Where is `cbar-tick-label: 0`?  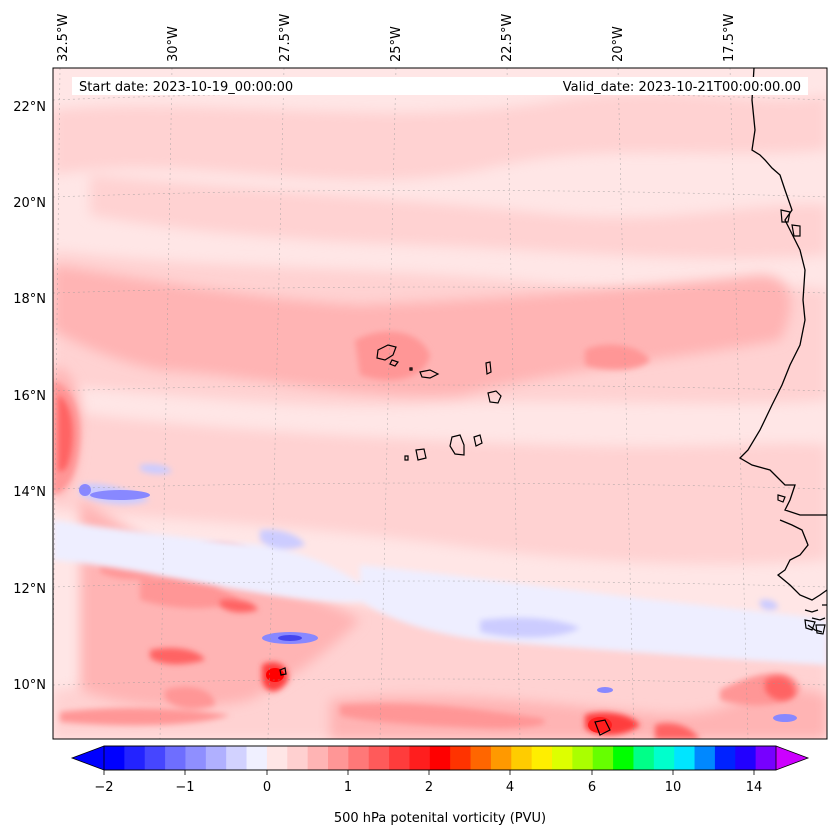
cbar-tick-label: 0 is located at coordinates (267, 787).